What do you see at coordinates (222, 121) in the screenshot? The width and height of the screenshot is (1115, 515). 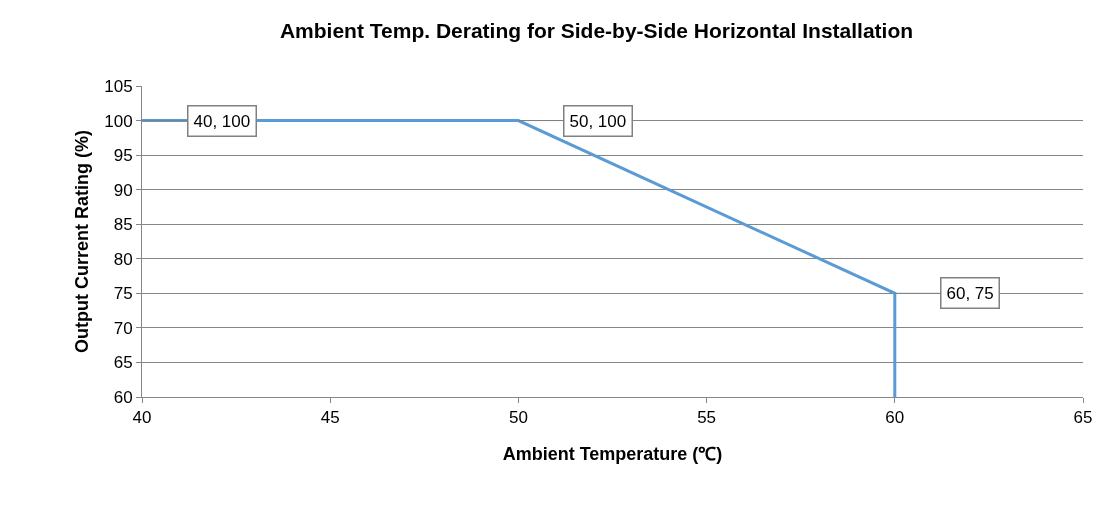 I see `annotation: 40, 100` at bounding box center [222, 121].